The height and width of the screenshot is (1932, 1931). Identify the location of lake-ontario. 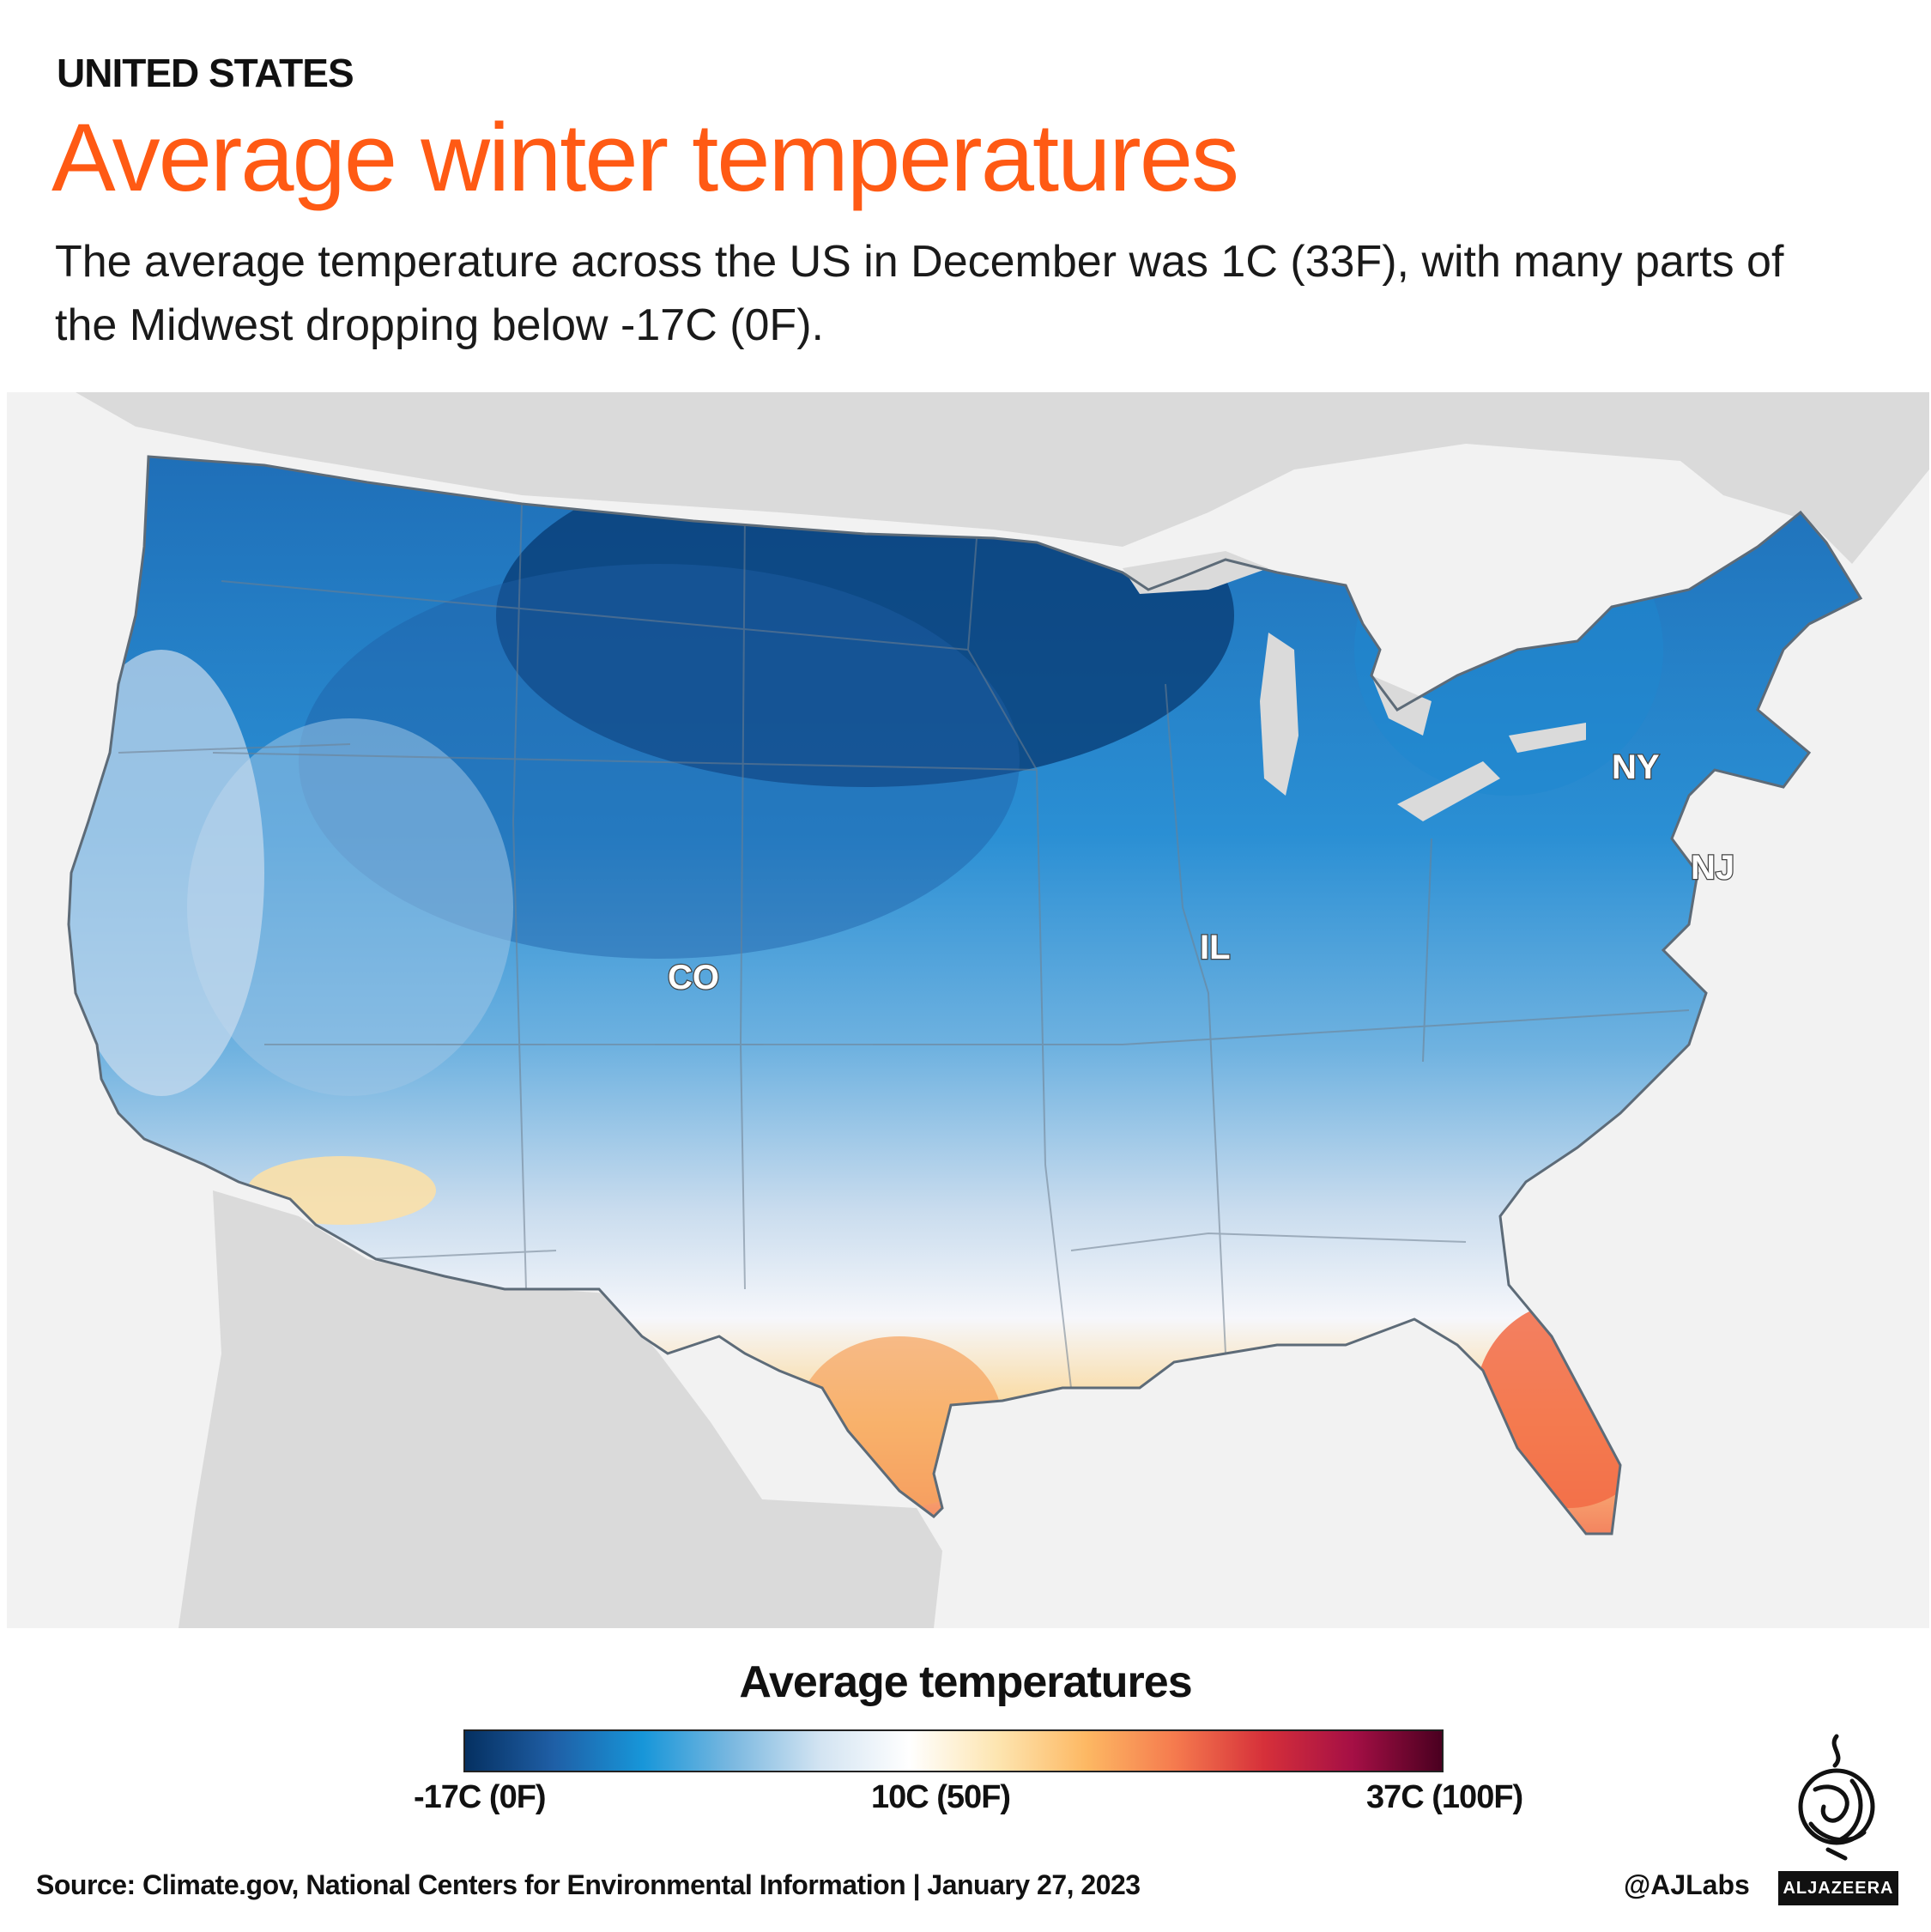
(1547, 738).